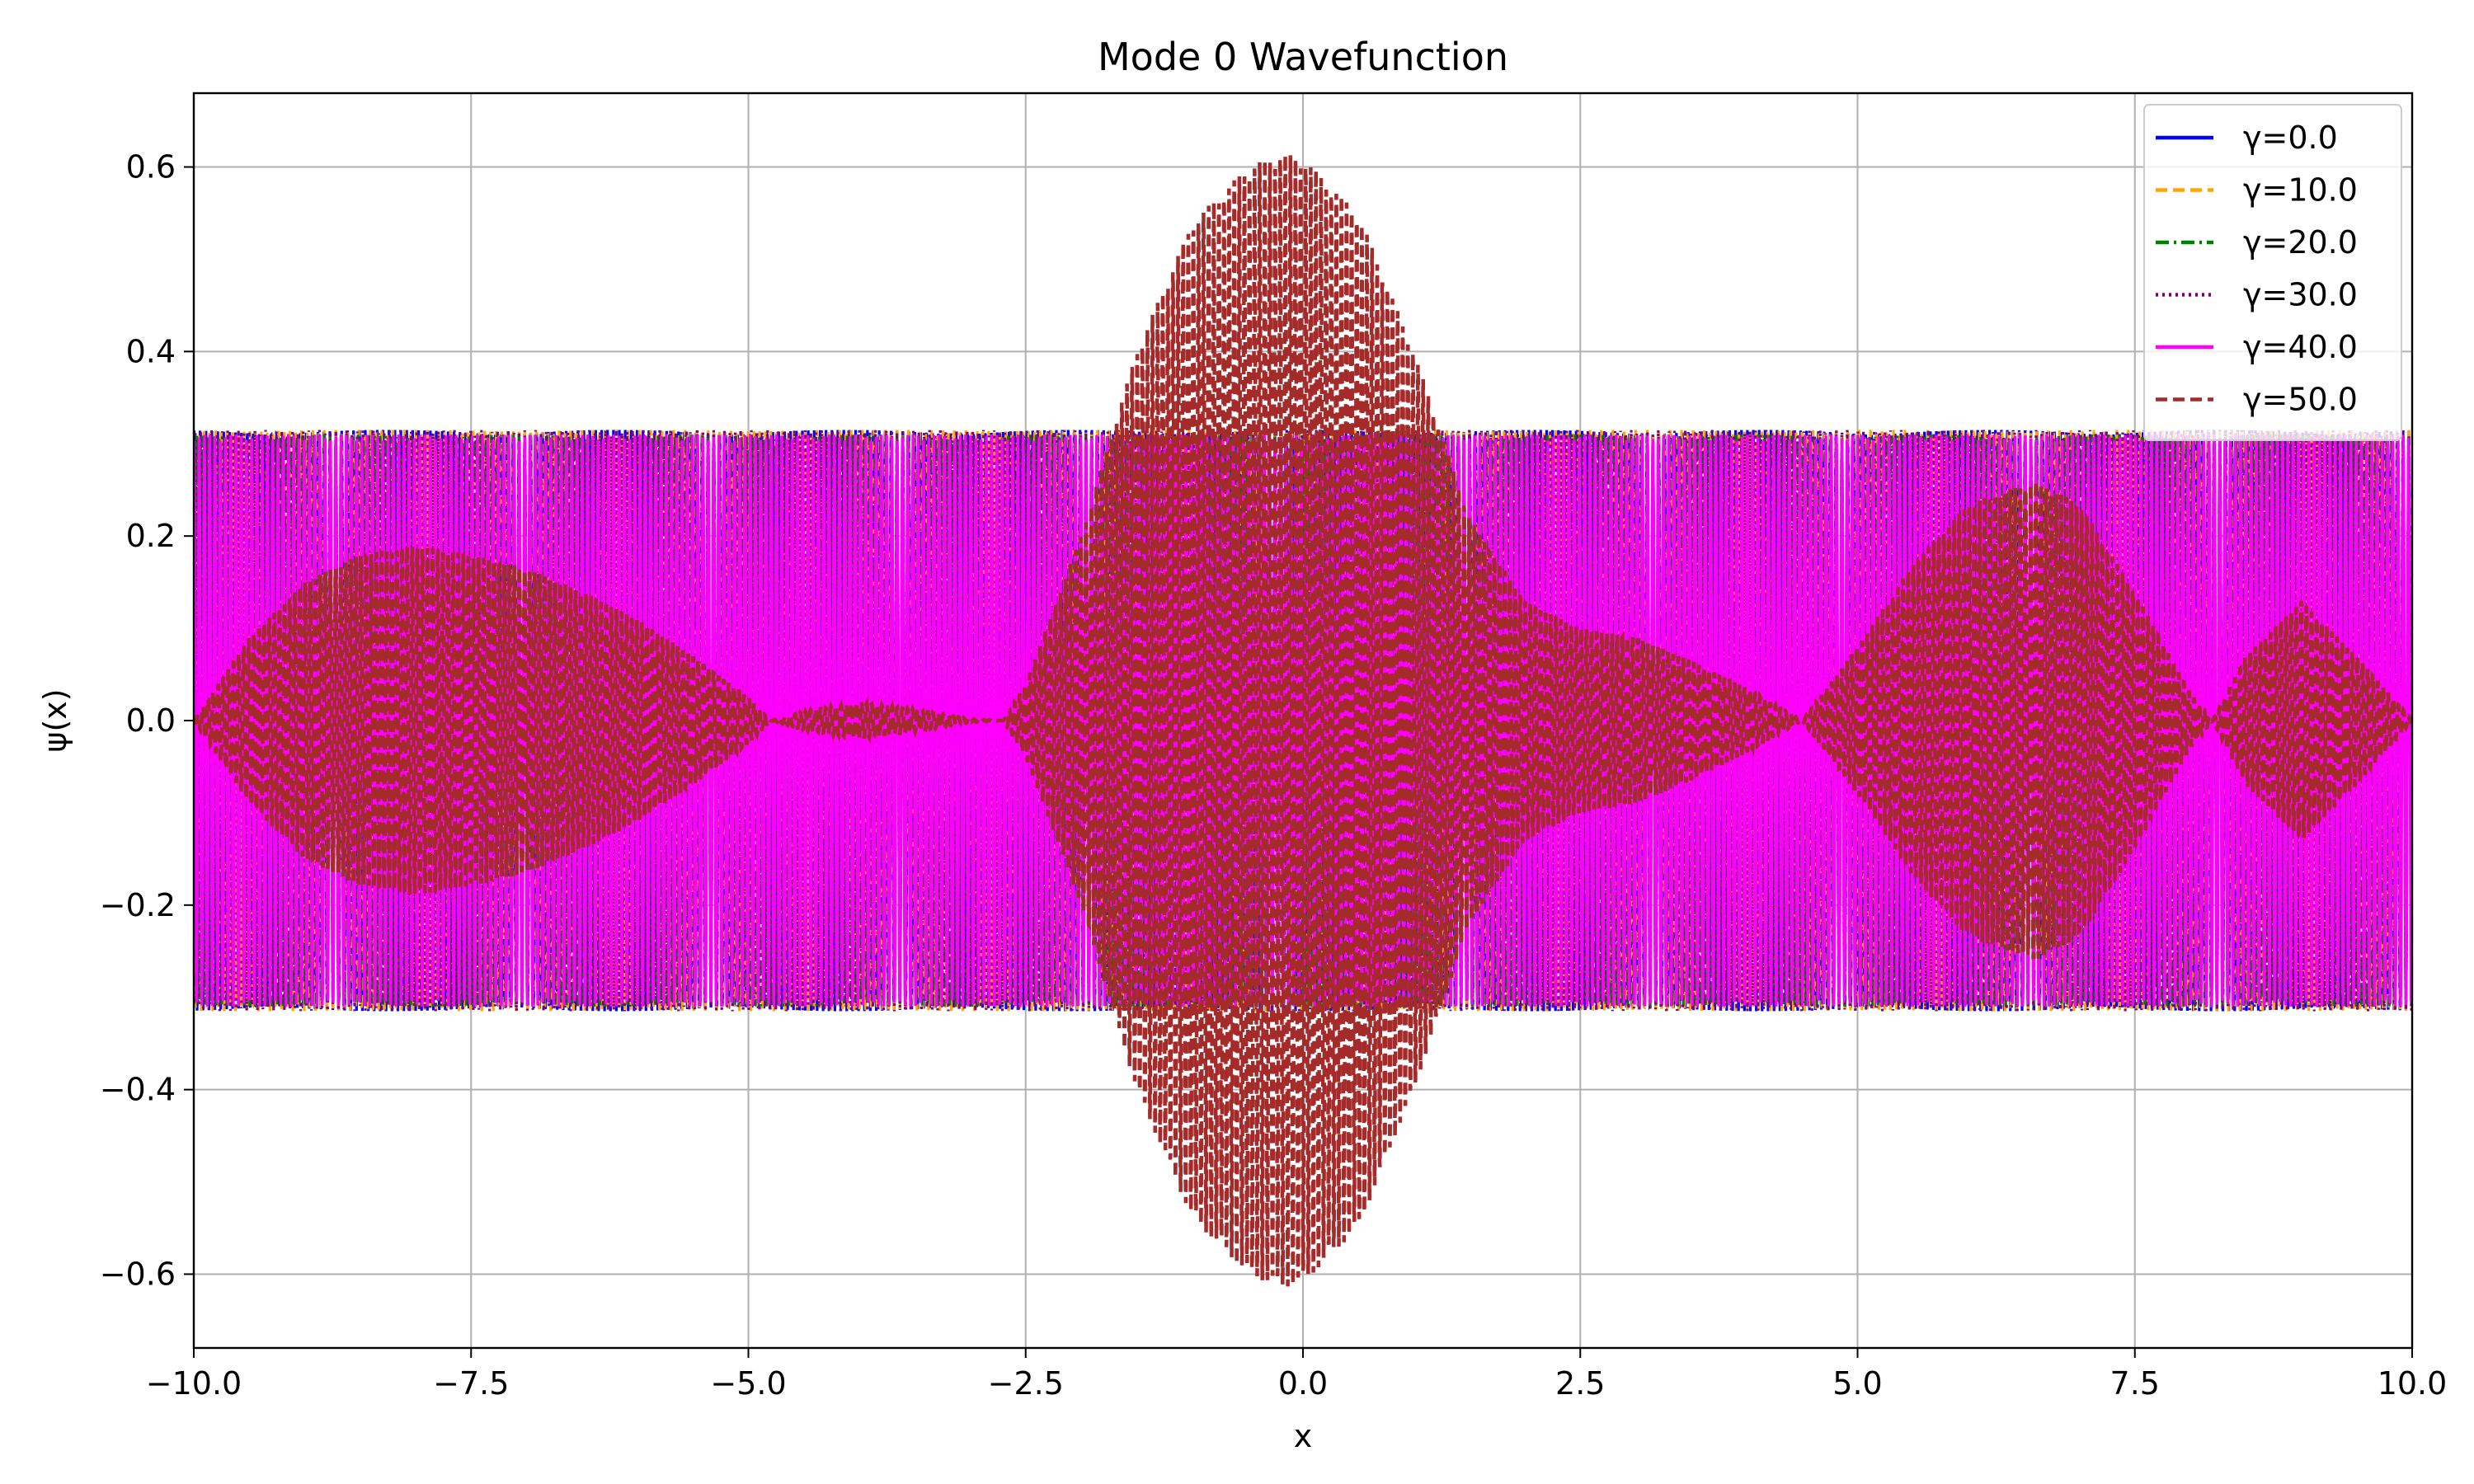 Image resolution: width=2474 pixels, height=1484 pixels. I want to click on x-tick-label: 2.5, so click(1580, 1383).